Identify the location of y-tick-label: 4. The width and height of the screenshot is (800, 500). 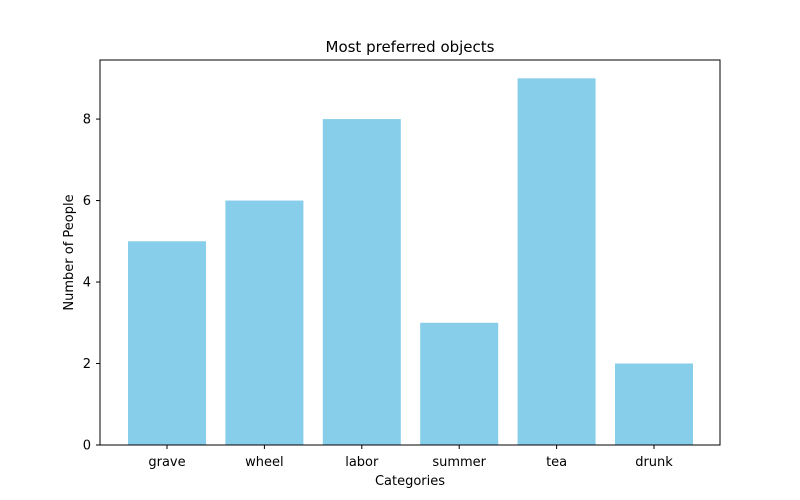
(87, 283).